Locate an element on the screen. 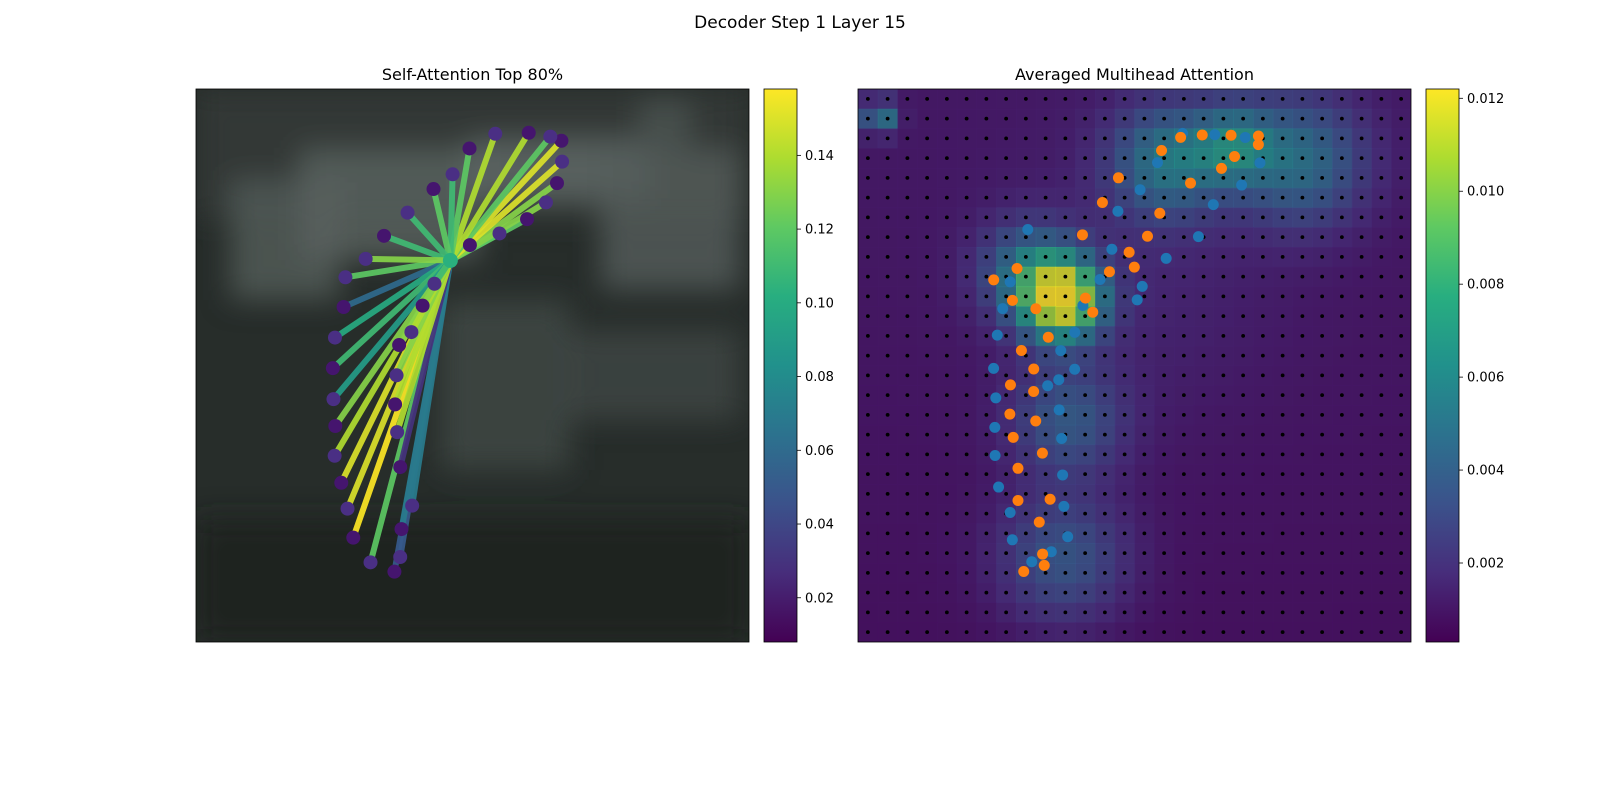 This screenshot has height=800, width=1600. right-colorbar: 0.002 0.004 0.006 0.008 0.010 0.012 is located at coordinates (1464, 365).